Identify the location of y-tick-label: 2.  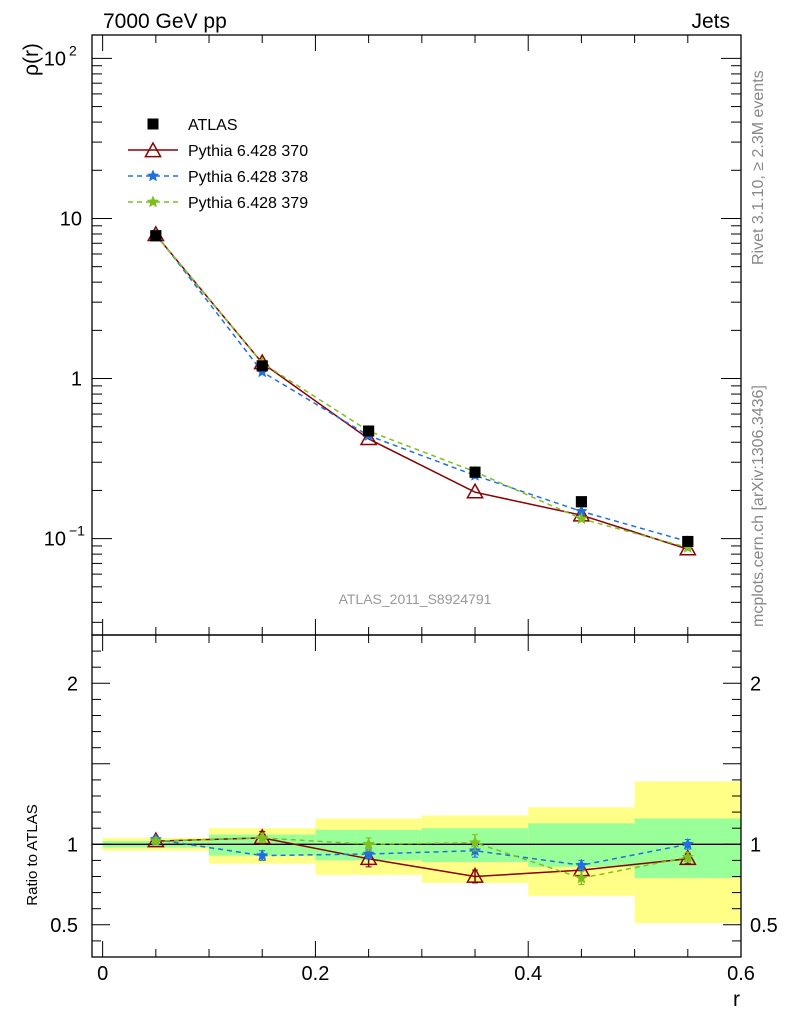
(72, 684).